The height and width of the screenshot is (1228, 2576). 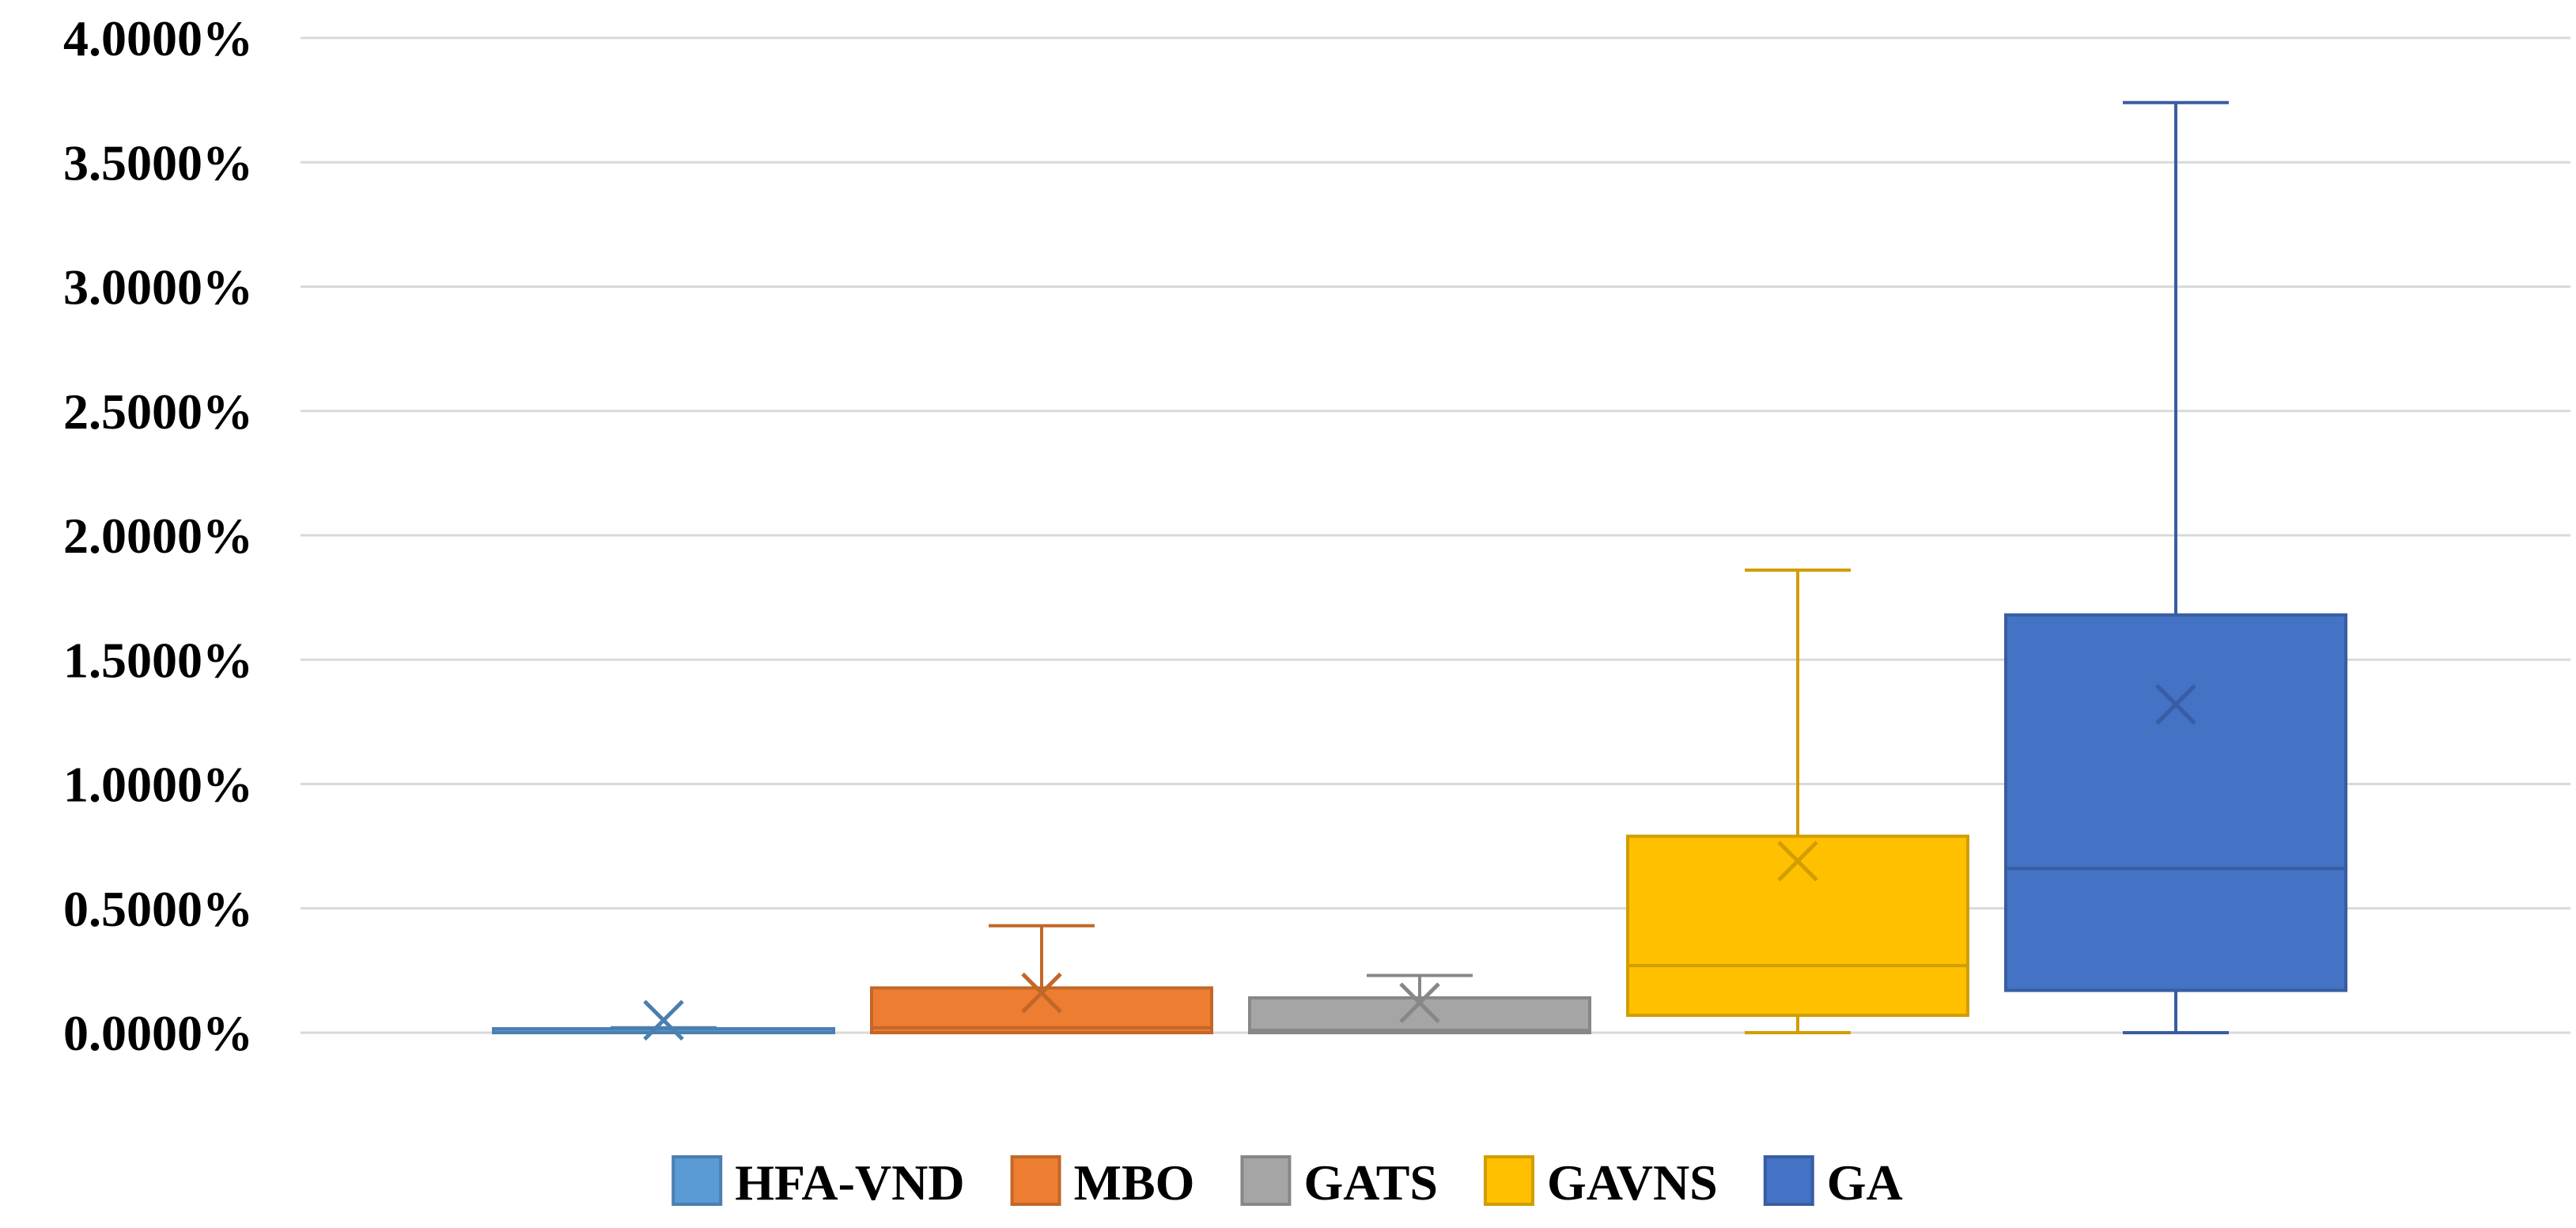 I want to click on box-mbo, so click(x=1042, y=980).